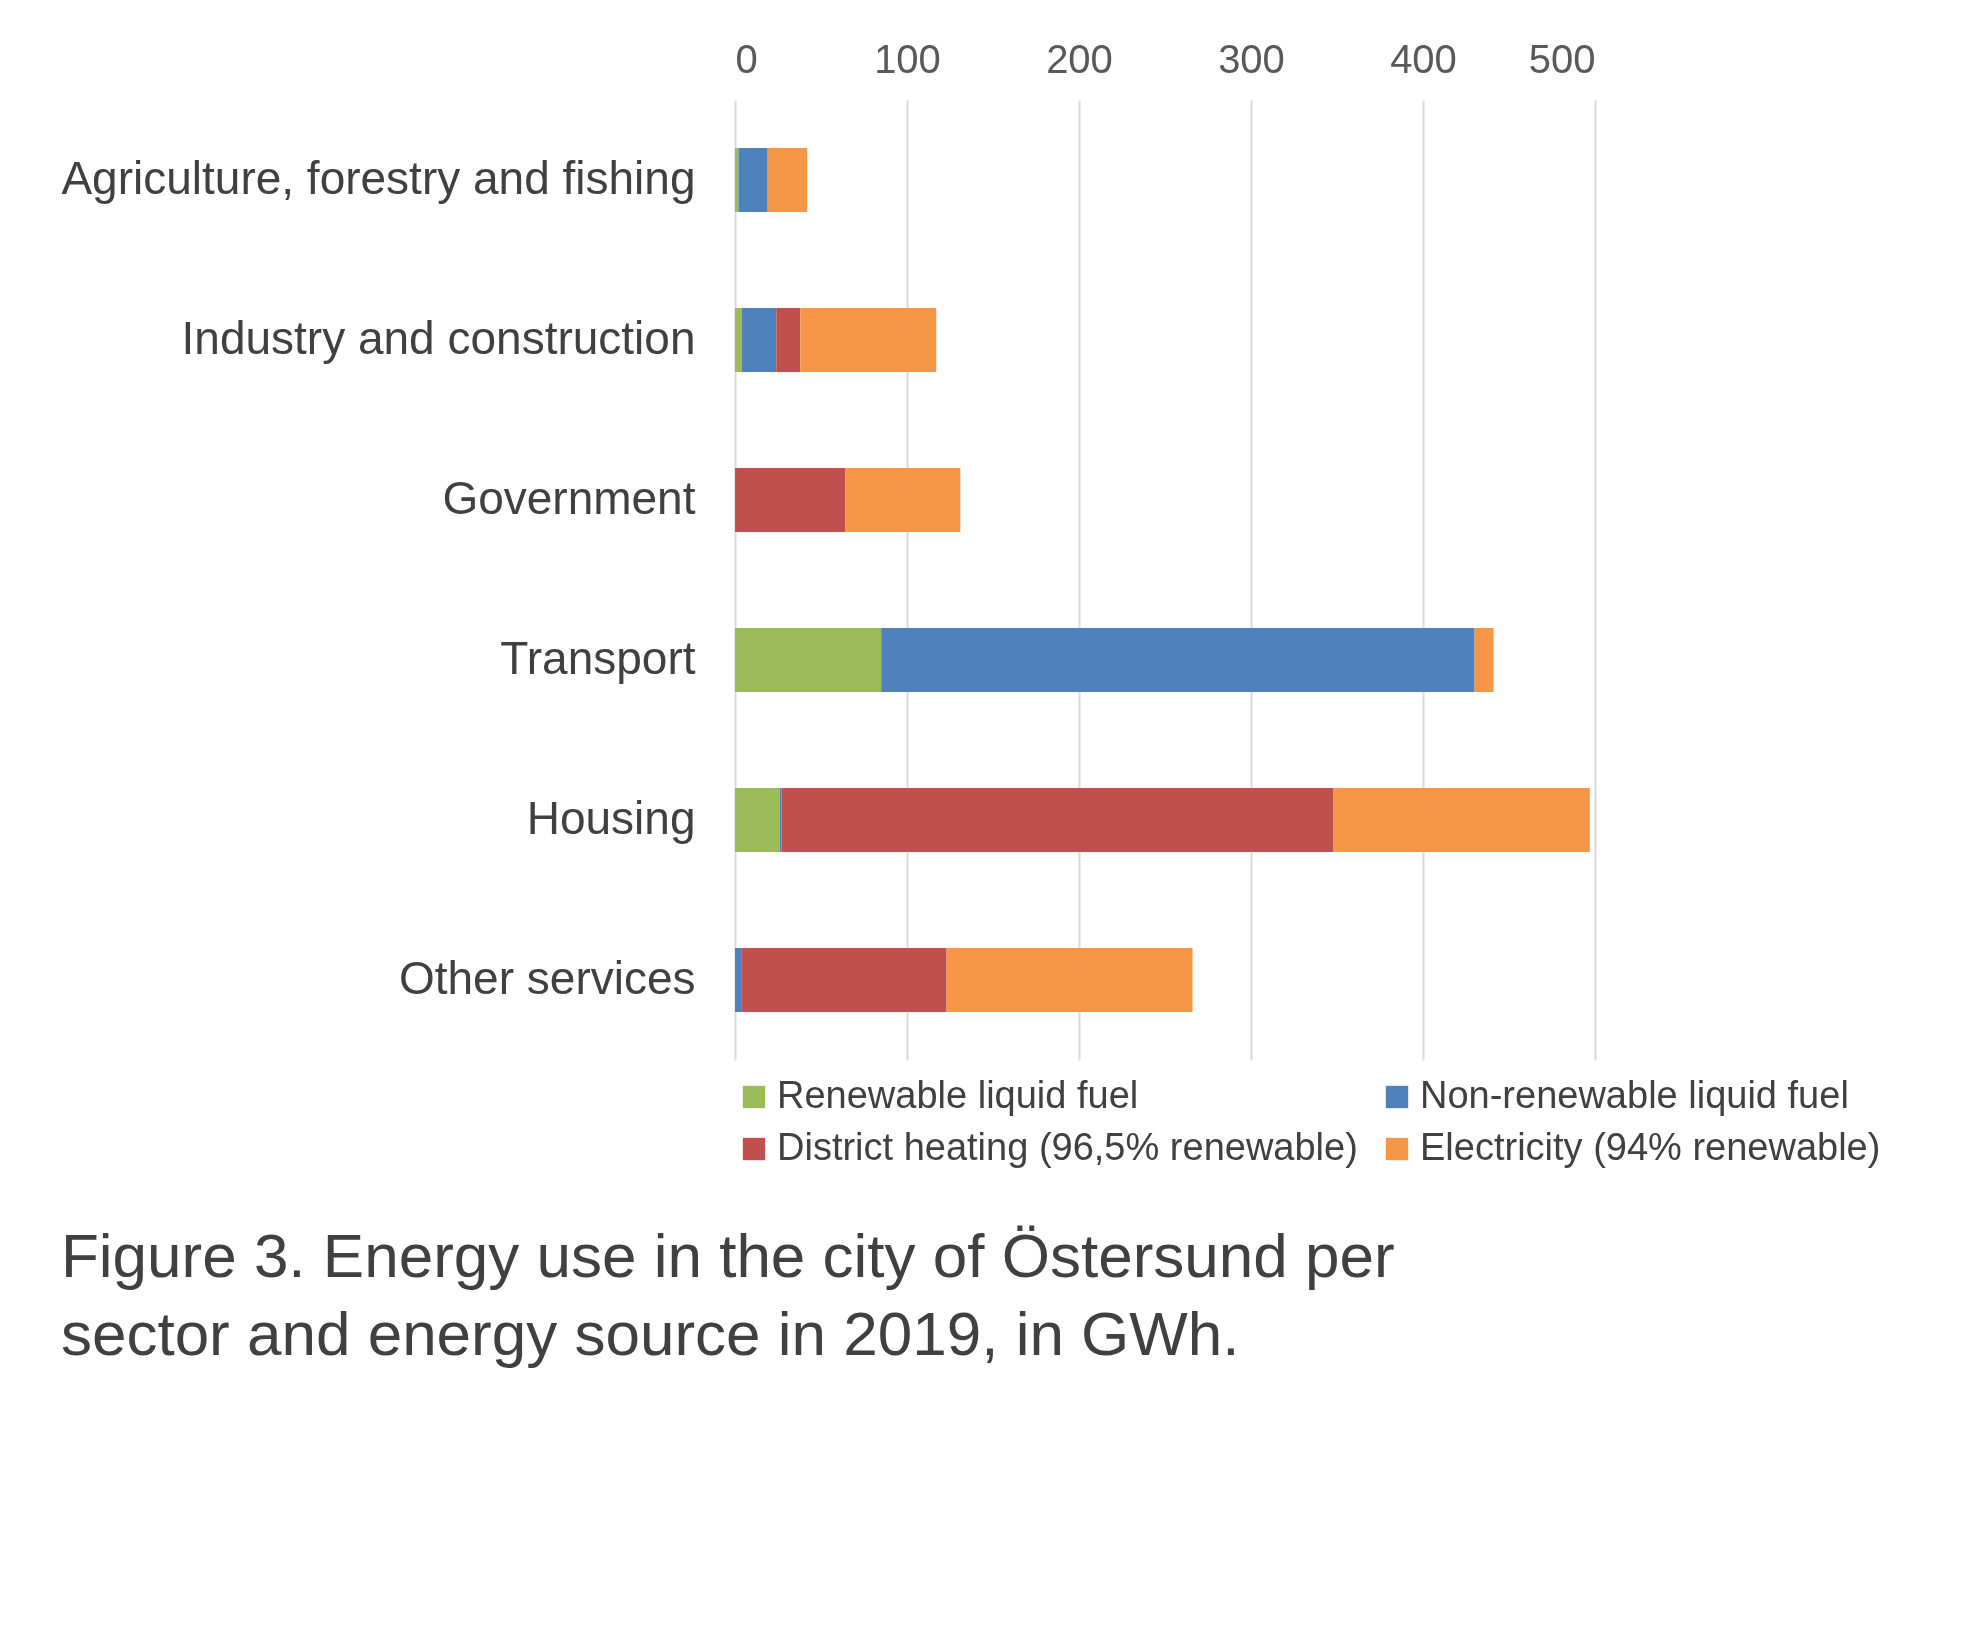 This screenshot has height=1636, width=1971. I want to click on y-tick-label: Industry and construction, so click(438, 338).